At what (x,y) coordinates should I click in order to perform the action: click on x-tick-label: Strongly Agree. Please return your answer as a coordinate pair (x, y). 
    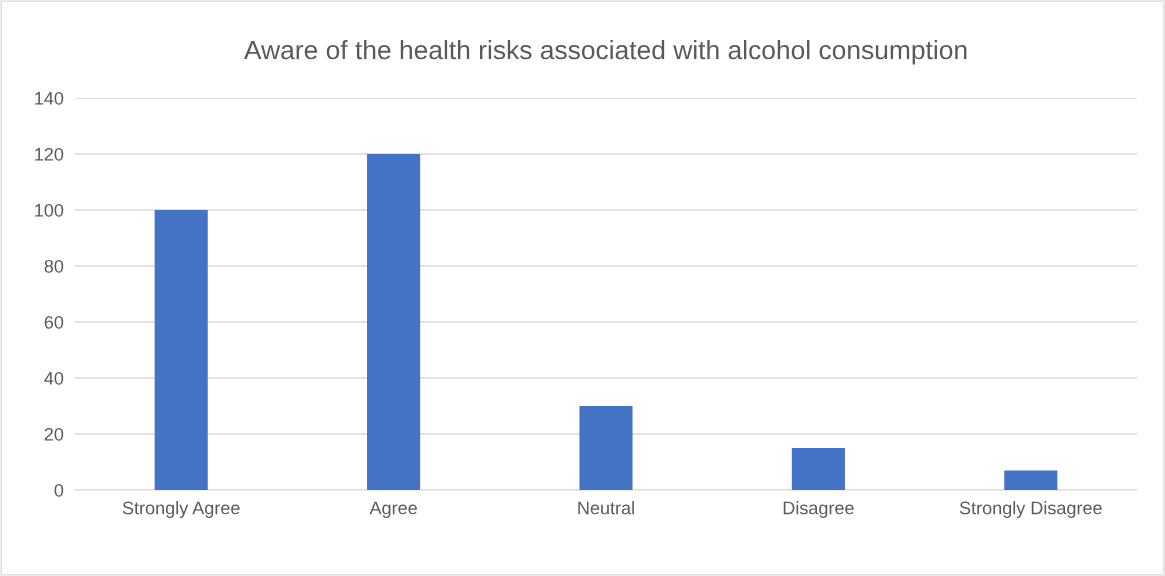
    Looking at the image, I should click on (181, 509).